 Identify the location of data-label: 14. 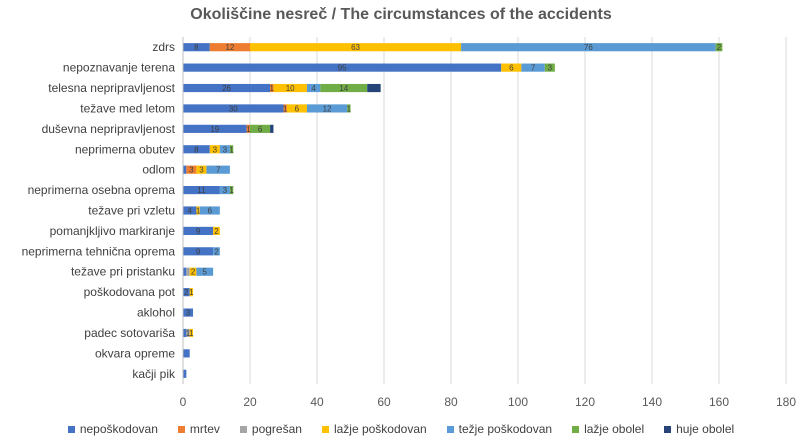
(343, 88).